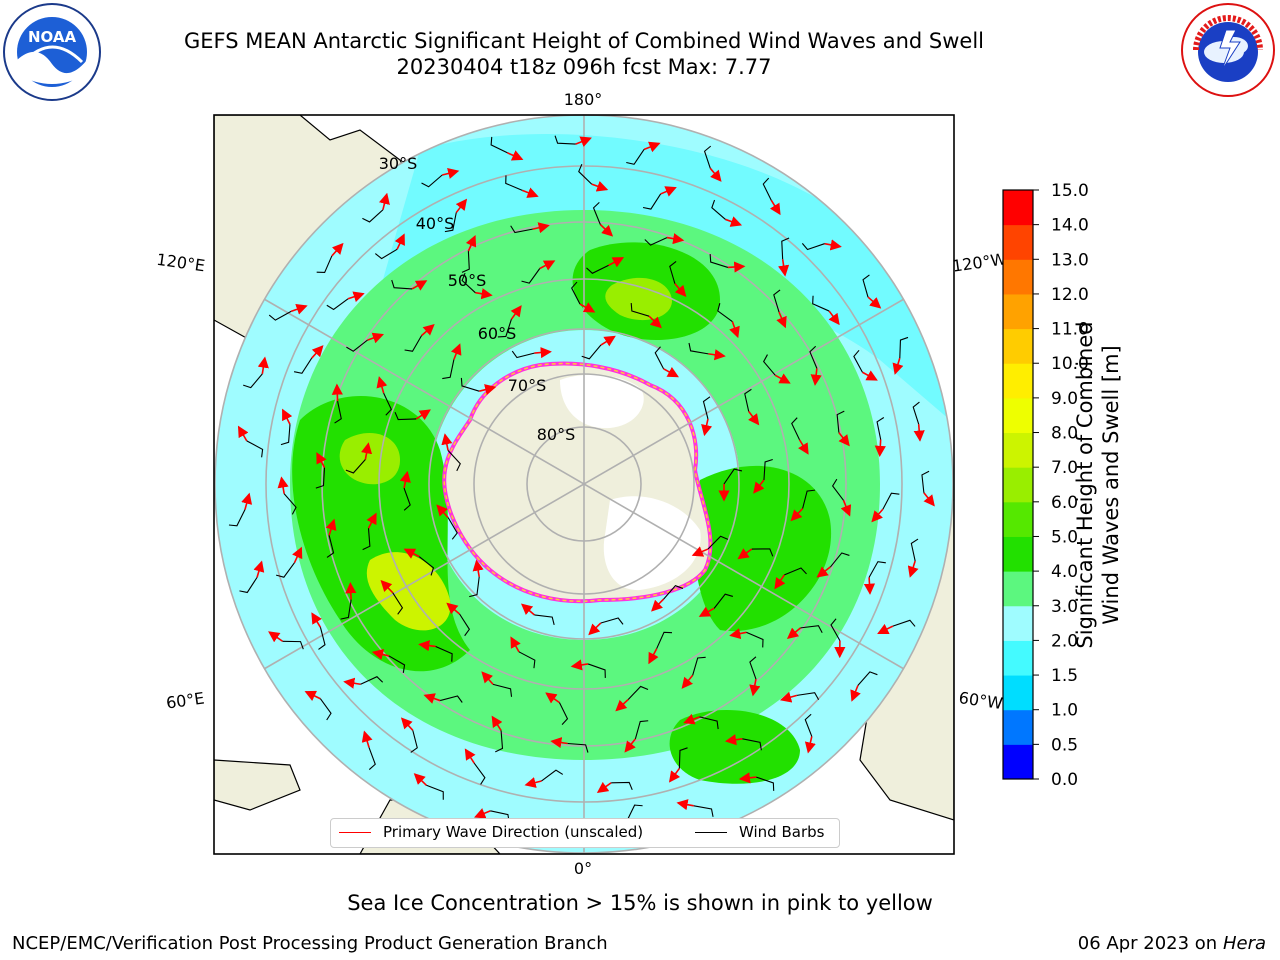  Describe the element at coordinates (1064, 399) in the screenshot. I see `colorbar-tick-label: 9.0` at that location.